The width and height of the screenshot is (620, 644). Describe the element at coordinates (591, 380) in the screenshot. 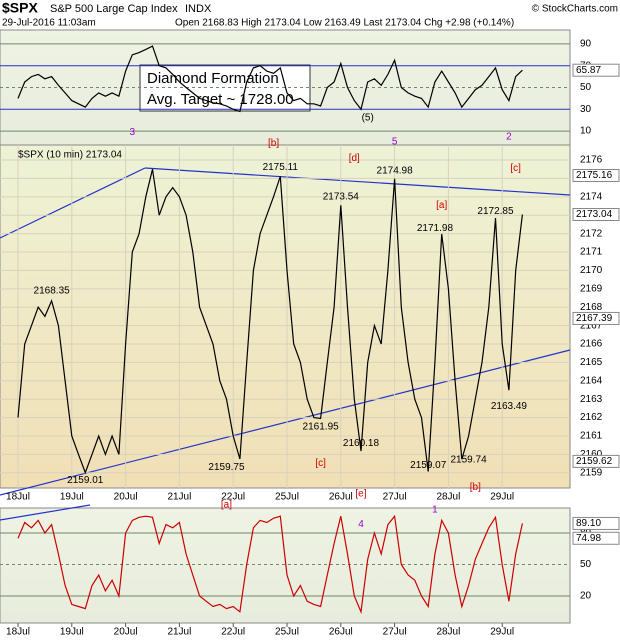

I see `y-tick-label: 2164` at that location.